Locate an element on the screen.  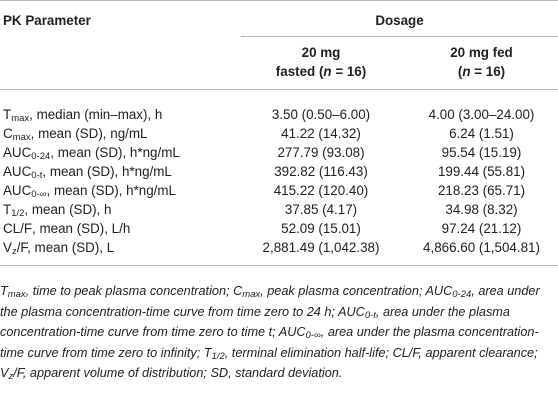
table-cell-fasted: 277.79 (93.08) is located at coordinates (321, 152).